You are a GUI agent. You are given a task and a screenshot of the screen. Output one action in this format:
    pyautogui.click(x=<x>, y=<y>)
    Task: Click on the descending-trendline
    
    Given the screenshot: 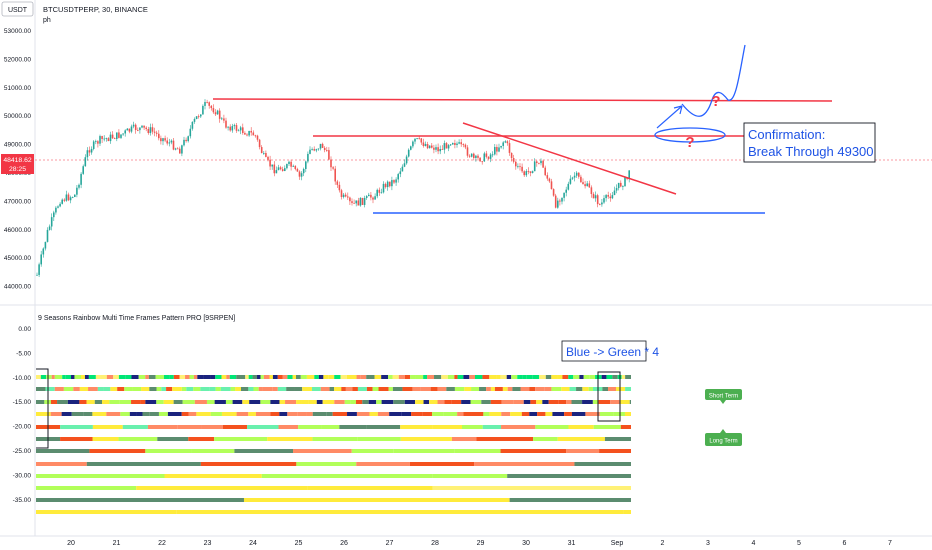 What is the action you would take?
    pyautogui.click(x=569, y=158)
    